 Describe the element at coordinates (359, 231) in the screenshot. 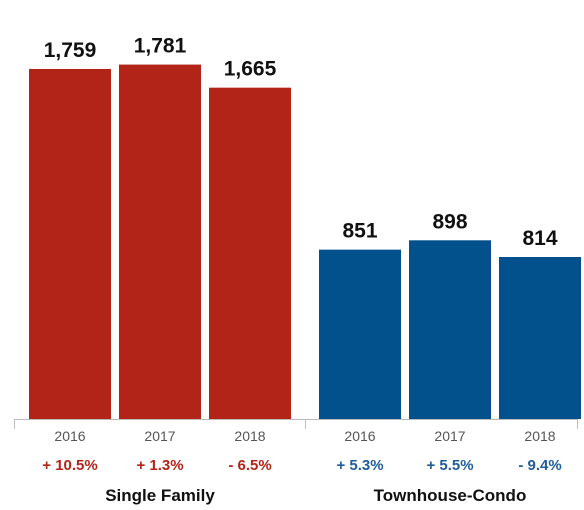

I see `bar-value-label: 851` at that location.